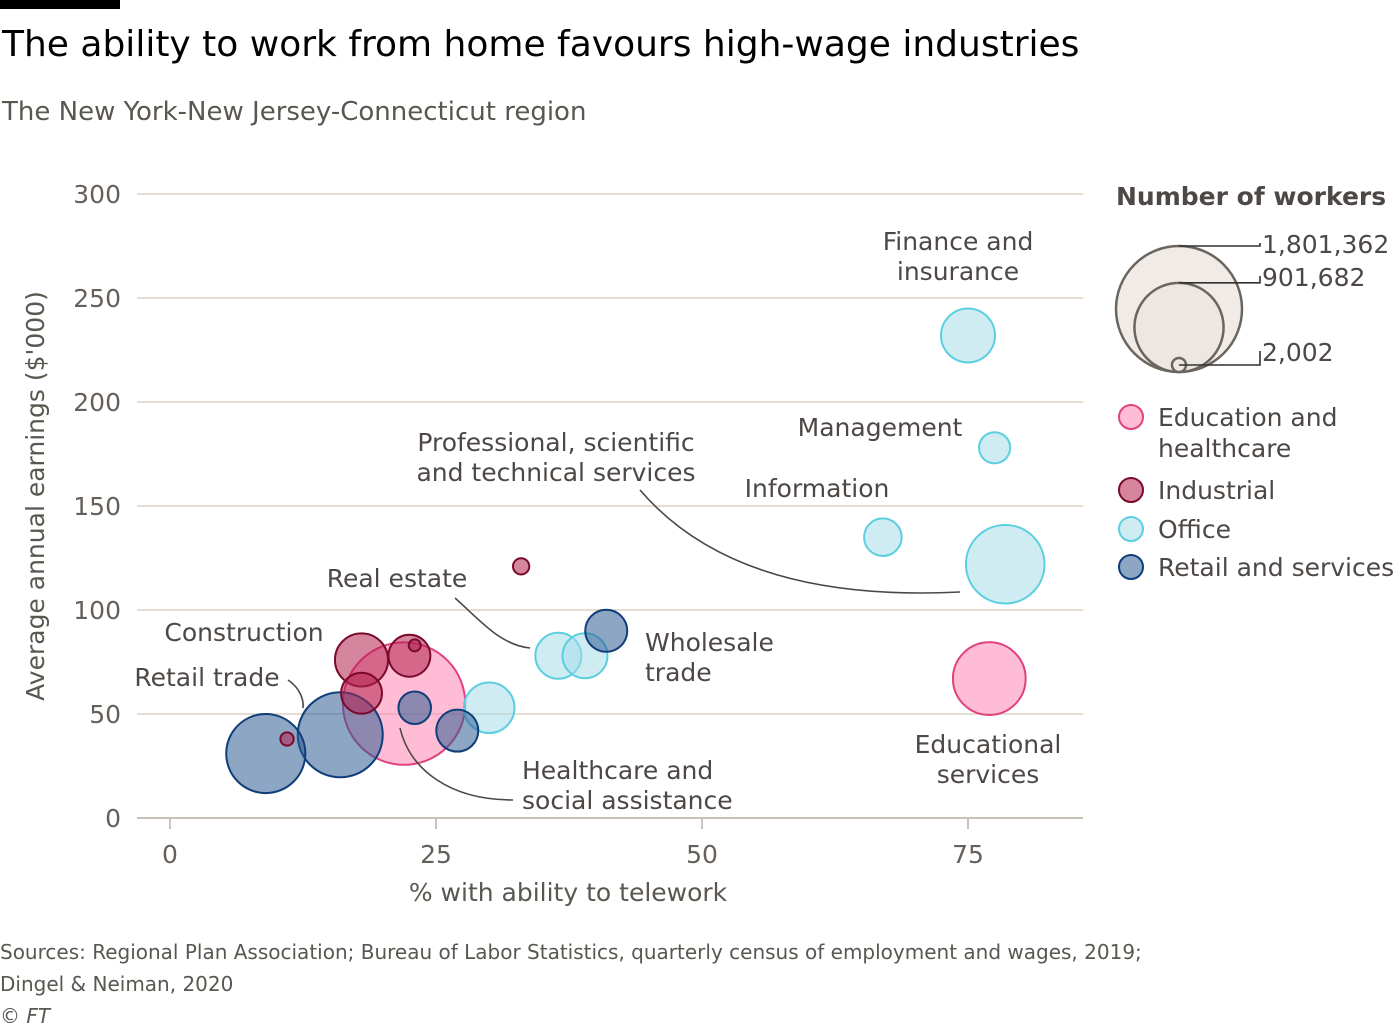 Image resolution: width=1400 pixels, height=1035 pixels. I want to click on legend-label: Retail and services, so click(1276, 567).